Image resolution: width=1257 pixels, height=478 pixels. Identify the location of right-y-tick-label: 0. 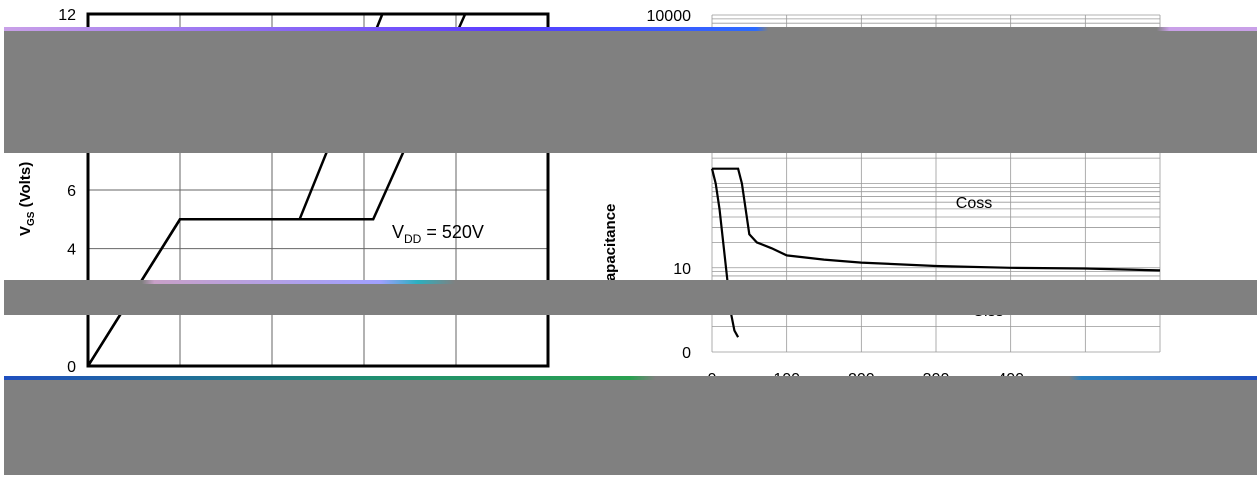
(686, 353).